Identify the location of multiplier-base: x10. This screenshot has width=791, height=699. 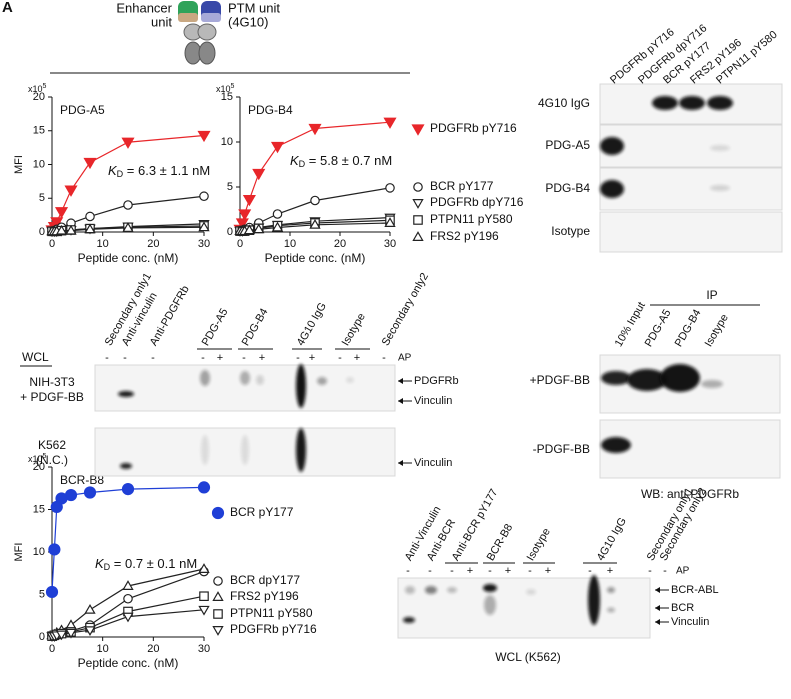
(35, 459).